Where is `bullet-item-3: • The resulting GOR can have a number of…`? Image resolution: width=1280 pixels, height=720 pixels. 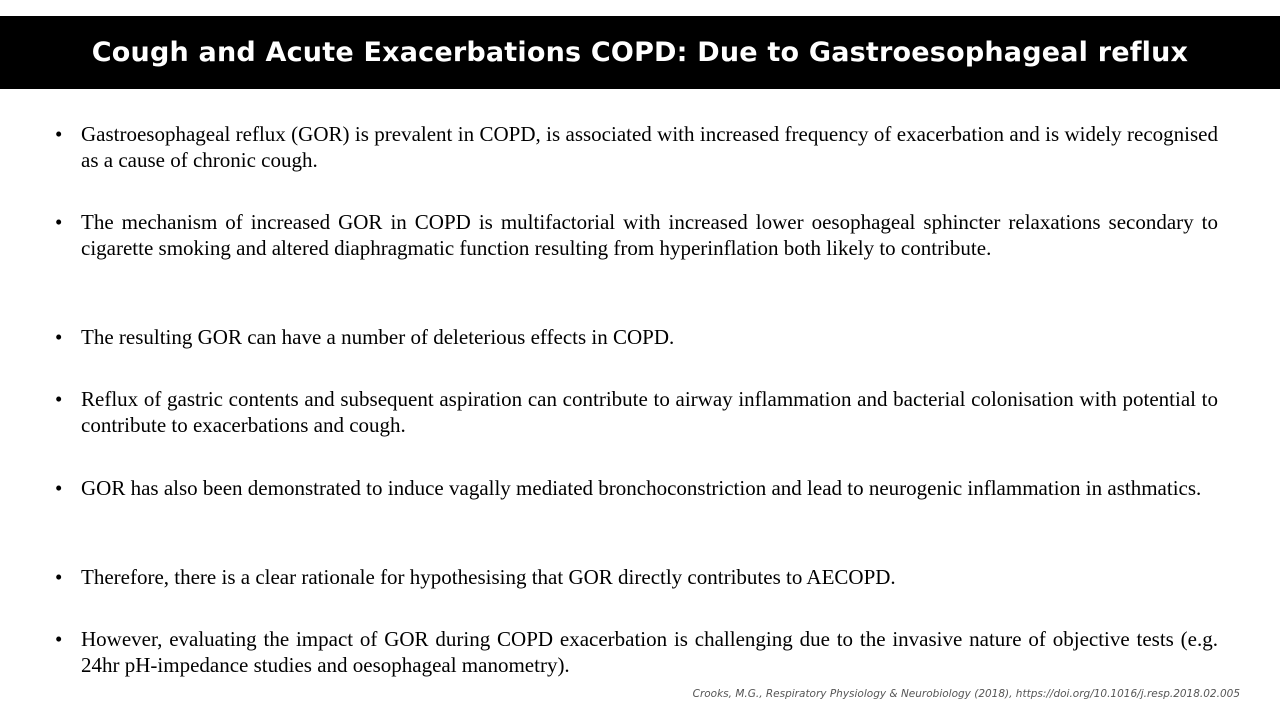
bullet-item-3: • The resulting GOR can have a number of… is located at coordinates (636, 337).